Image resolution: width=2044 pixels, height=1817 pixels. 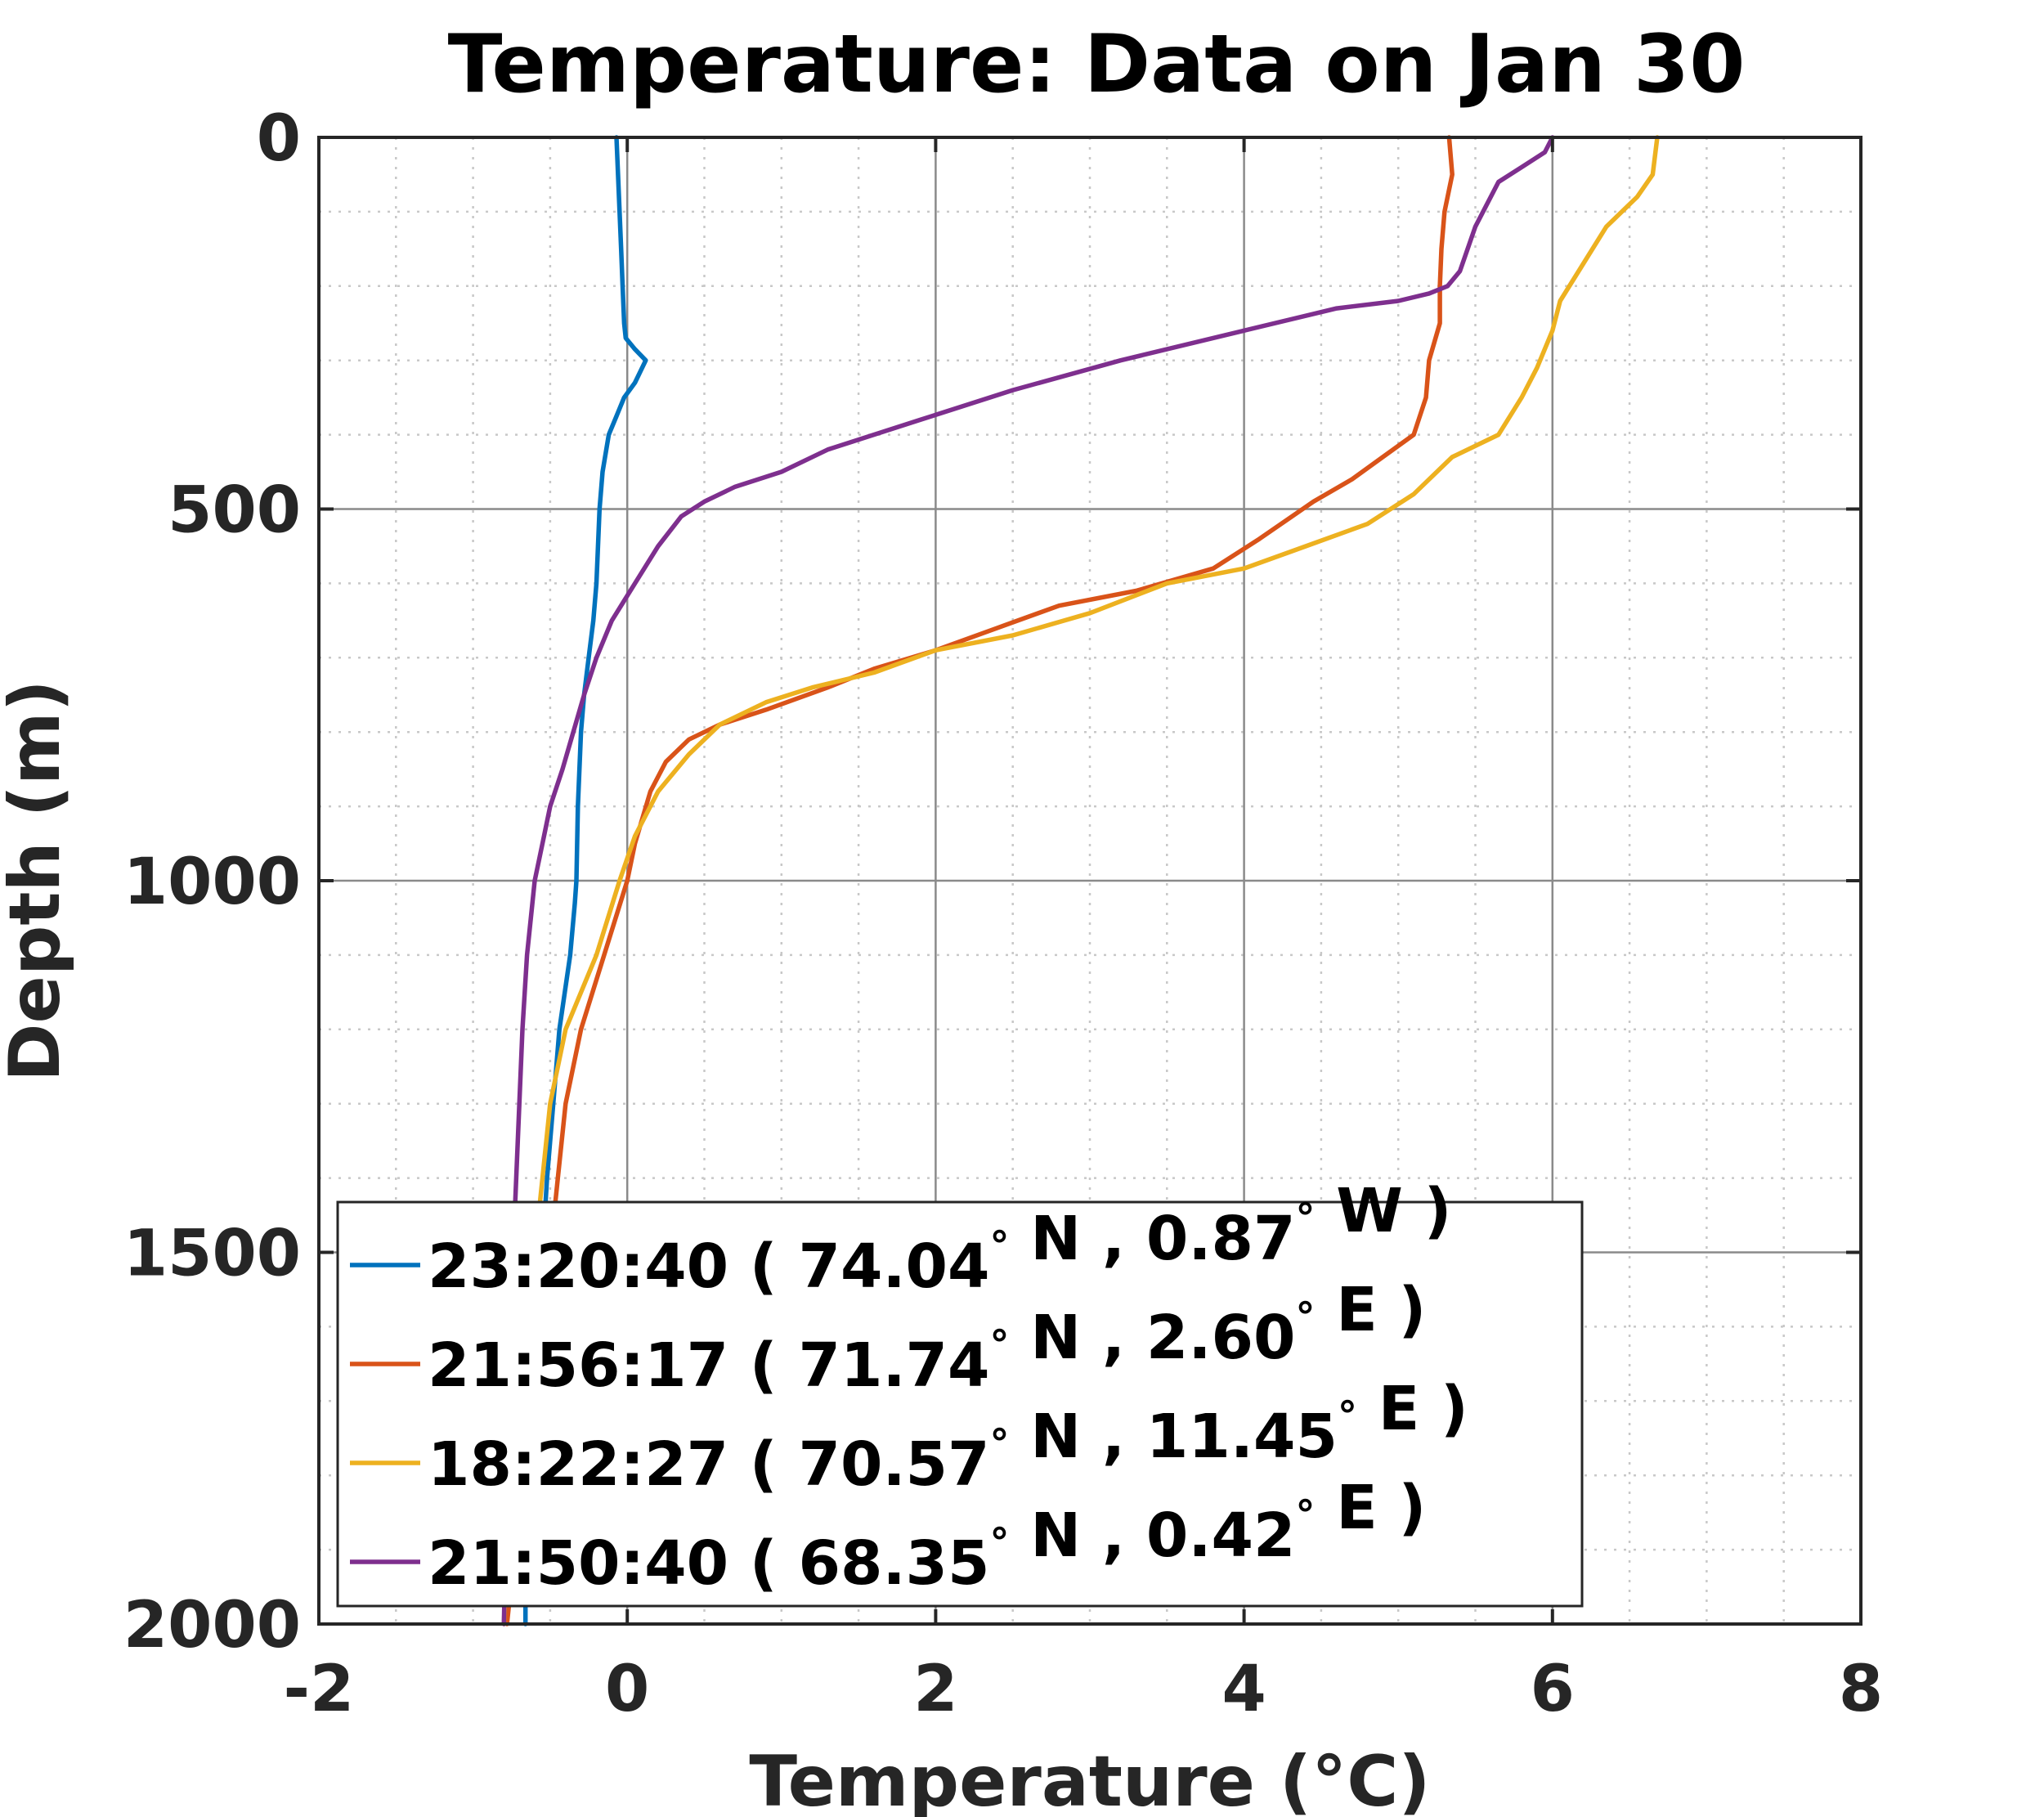 I want to click on legend-box, so click(x=960, y=1404).